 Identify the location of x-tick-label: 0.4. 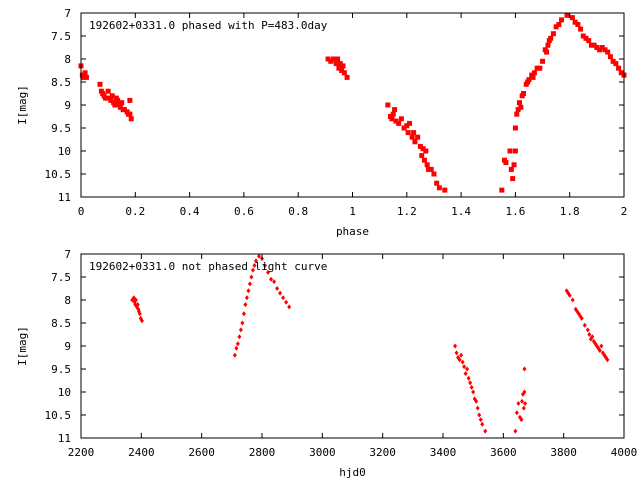
(190, 211).